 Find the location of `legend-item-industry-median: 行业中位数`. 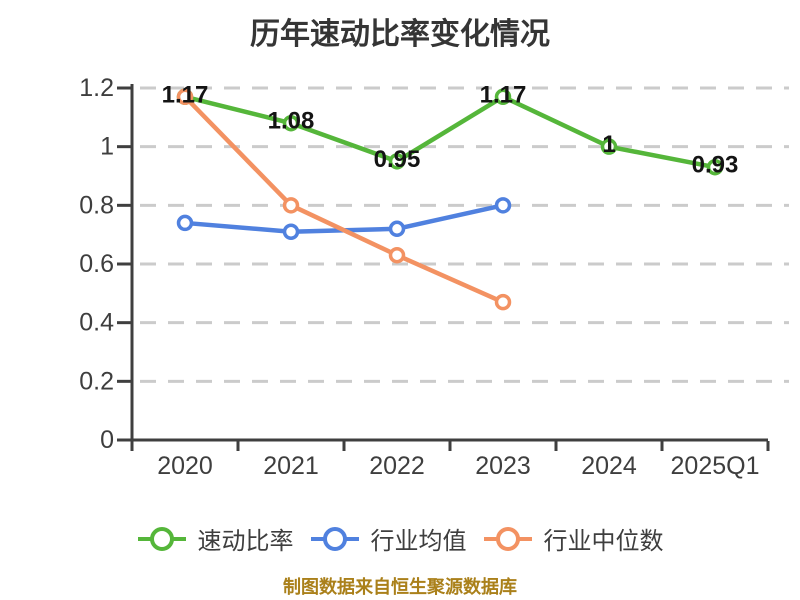

legend-item-industry-median: 行业中位数 is located at coordinates (573, 538).